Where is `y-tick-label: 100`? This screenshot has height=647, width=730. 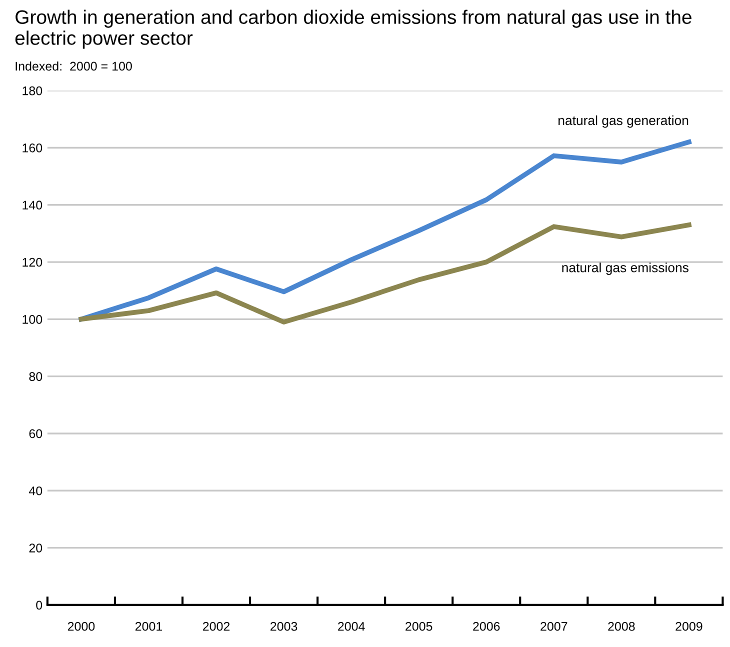 y-tick-label: 100 is located at coordinates (32, 319).